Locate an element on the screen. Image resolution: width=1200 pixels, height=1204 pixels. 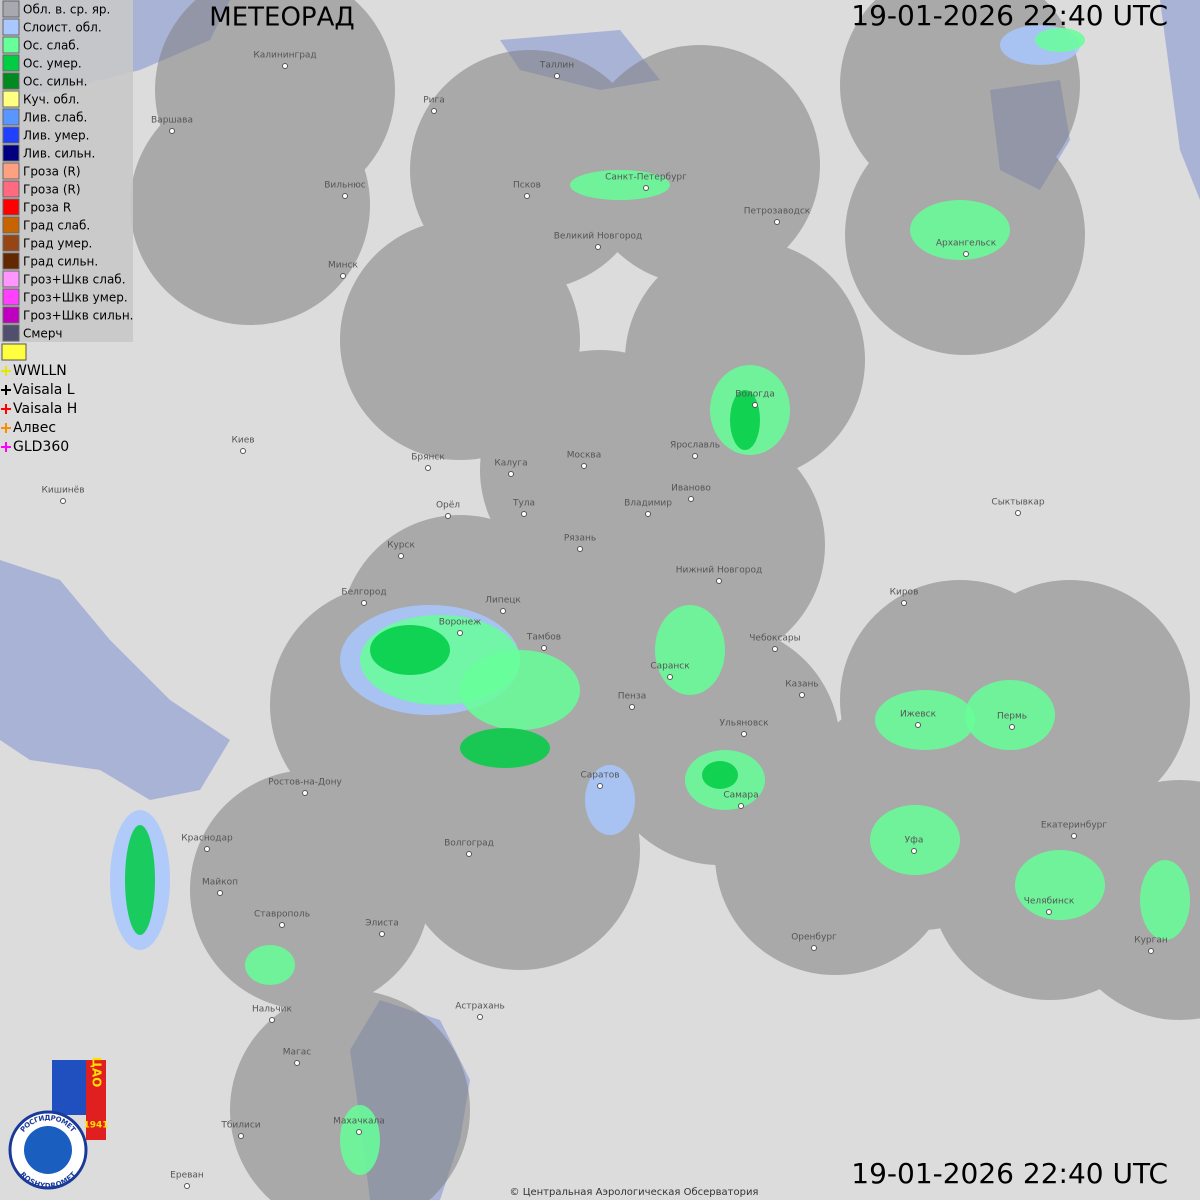
city-label: Пермь is located at coordinates (1012, 717).